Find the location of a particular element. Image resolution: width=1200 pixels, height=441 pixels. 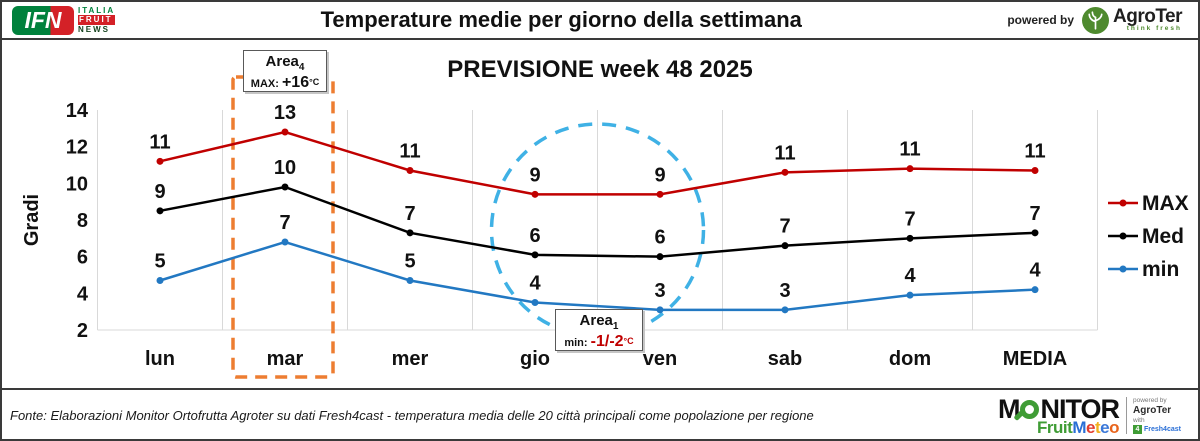

powered-by-block: powered by AgroTer think fresh is located at coordinates (1097, 20).